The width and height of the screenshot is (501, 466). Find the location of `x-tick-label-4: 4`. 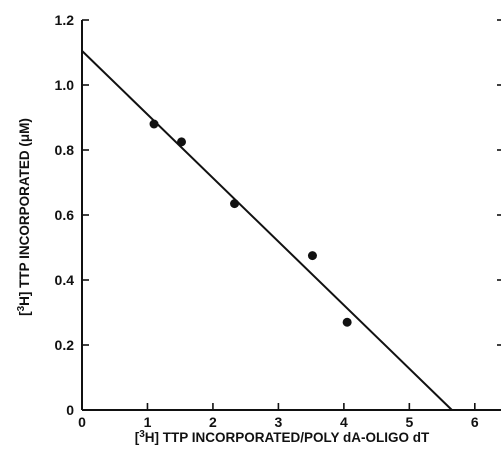

x-tick-label-4: 4 is located at coordinates (344, 422).